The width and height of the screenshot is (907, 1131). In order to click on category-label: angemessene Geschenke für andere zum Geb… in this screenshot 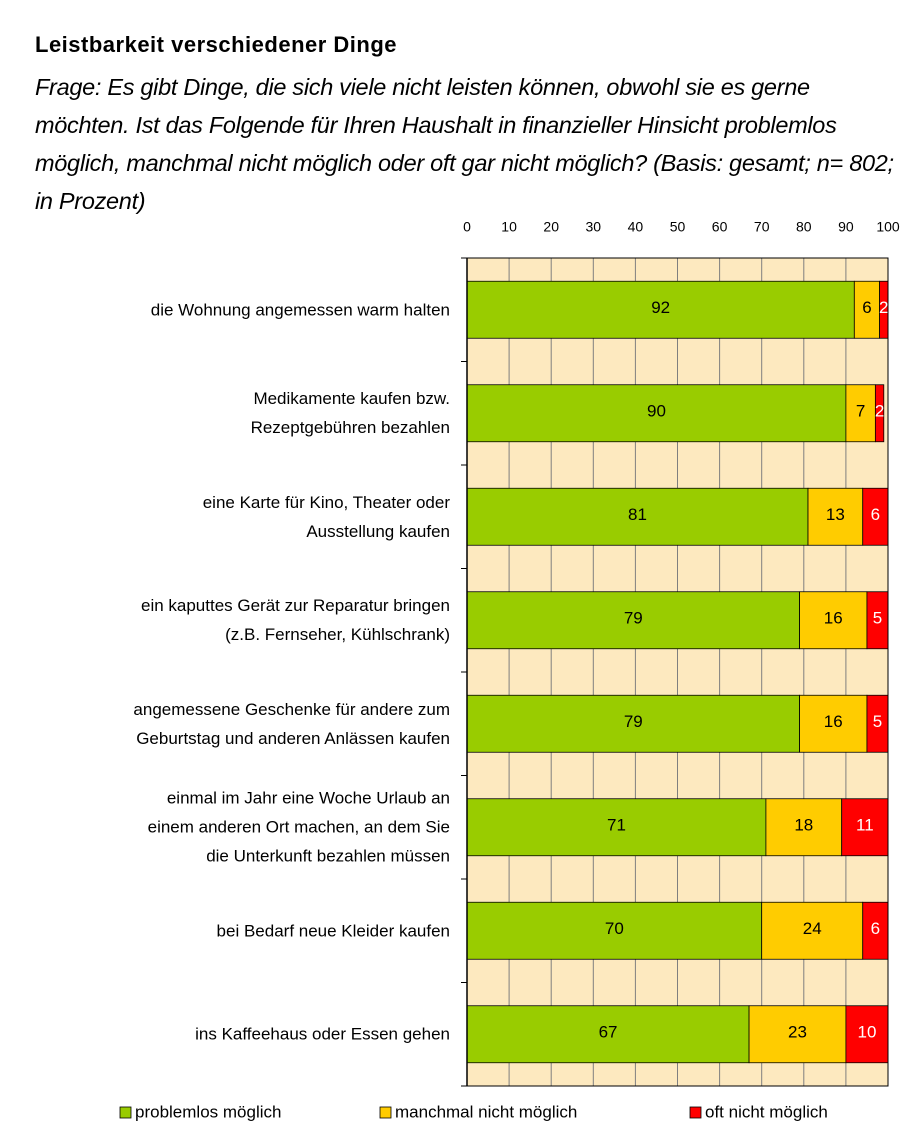, I will do `click(291, 723)`.